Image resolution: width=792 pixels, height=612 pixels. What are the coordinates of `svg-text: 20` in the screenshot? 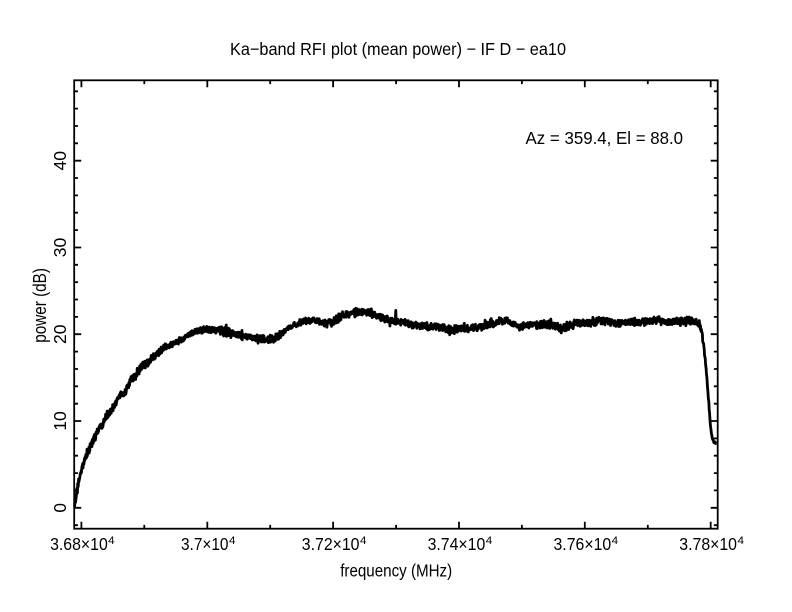 It's located at (60, 334).